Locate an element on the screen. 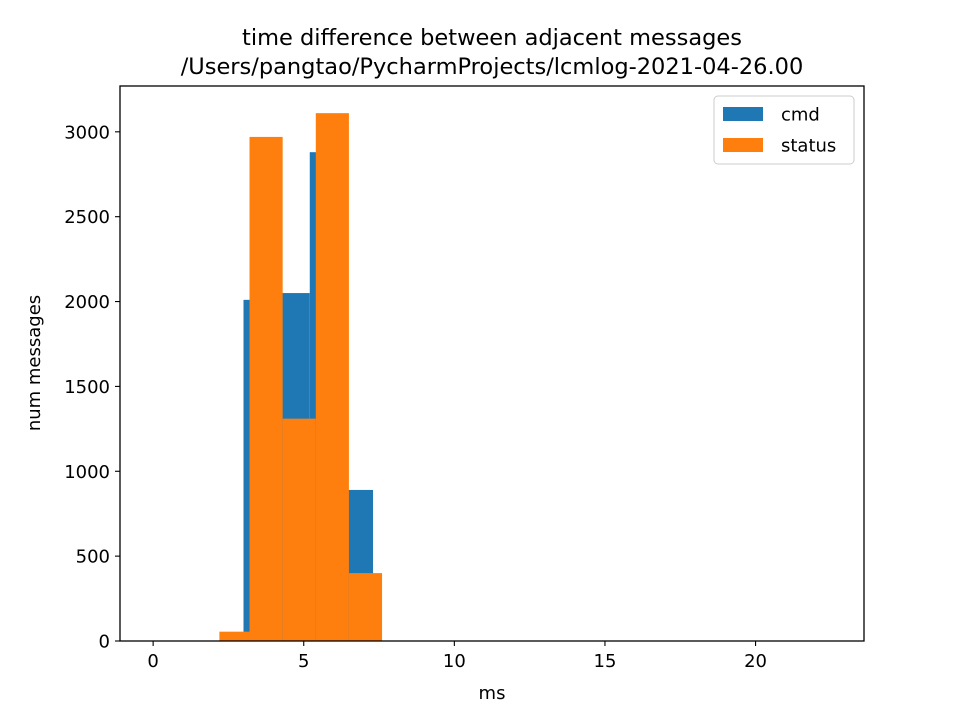 The height and width of the screenshot is (720, 960). bars-layer is located at coordinates (301, 377).